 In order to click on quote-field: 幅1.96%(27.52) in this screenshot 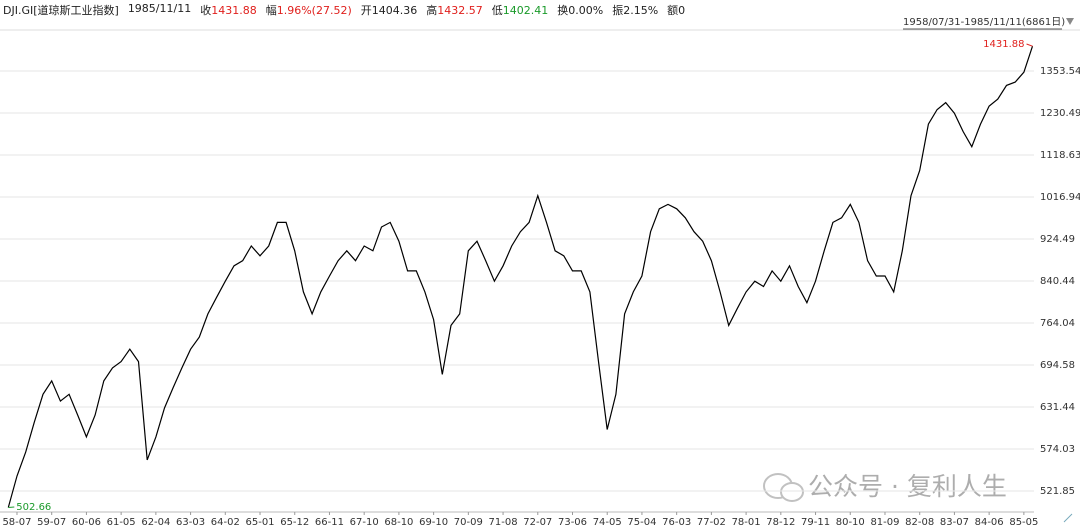, I will do `click(309, 10)`.